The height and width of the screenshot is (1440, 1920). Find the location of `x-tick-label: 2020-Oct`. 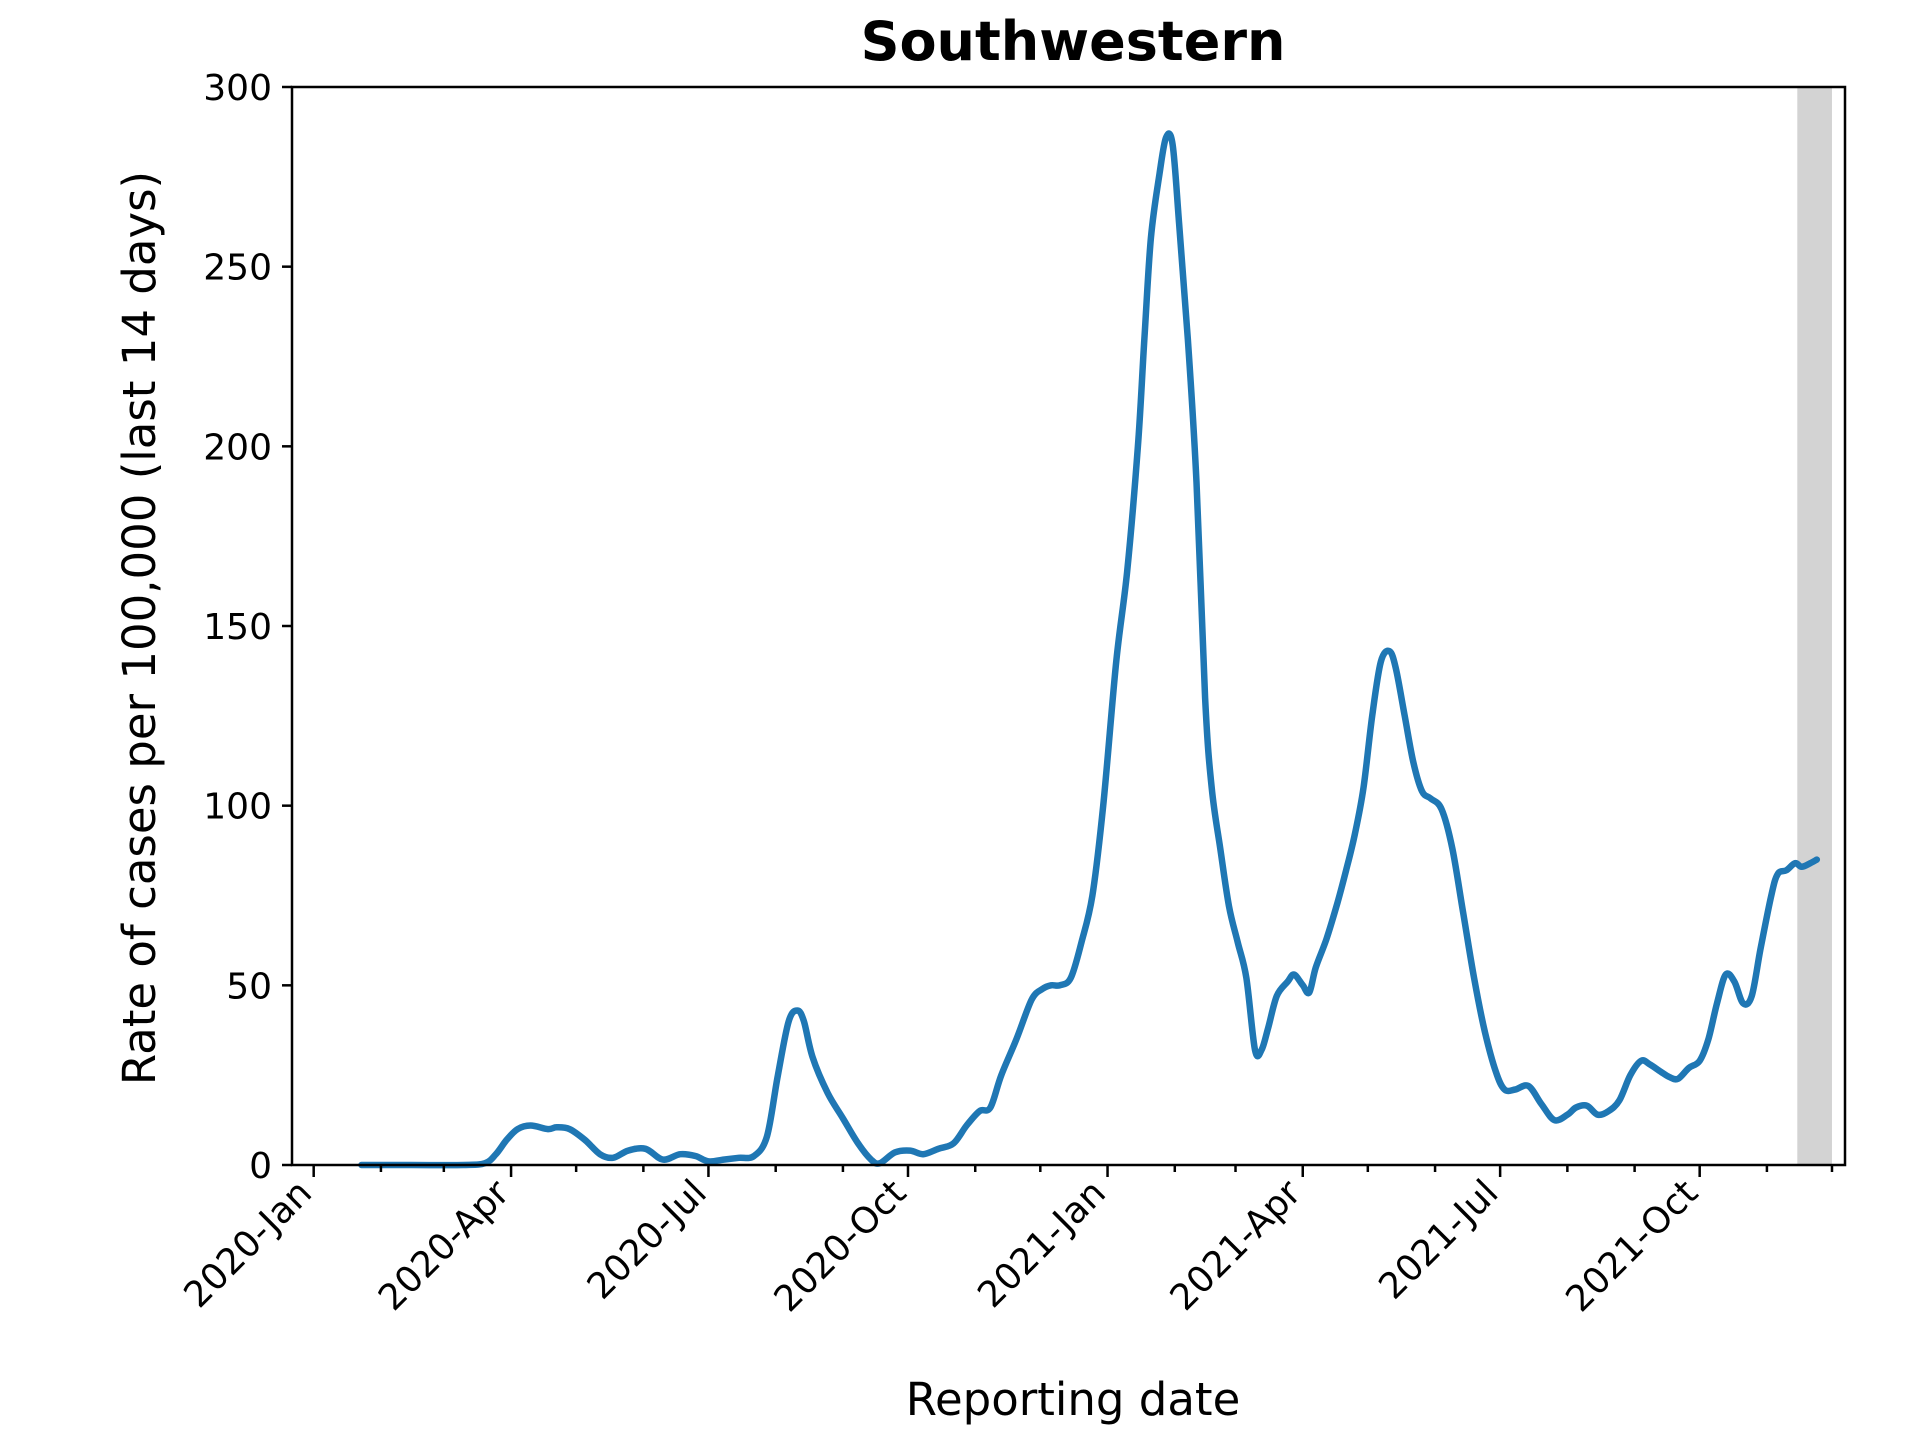

x-tick-label: 2020-Oct is located at coordinates (841, 1246).